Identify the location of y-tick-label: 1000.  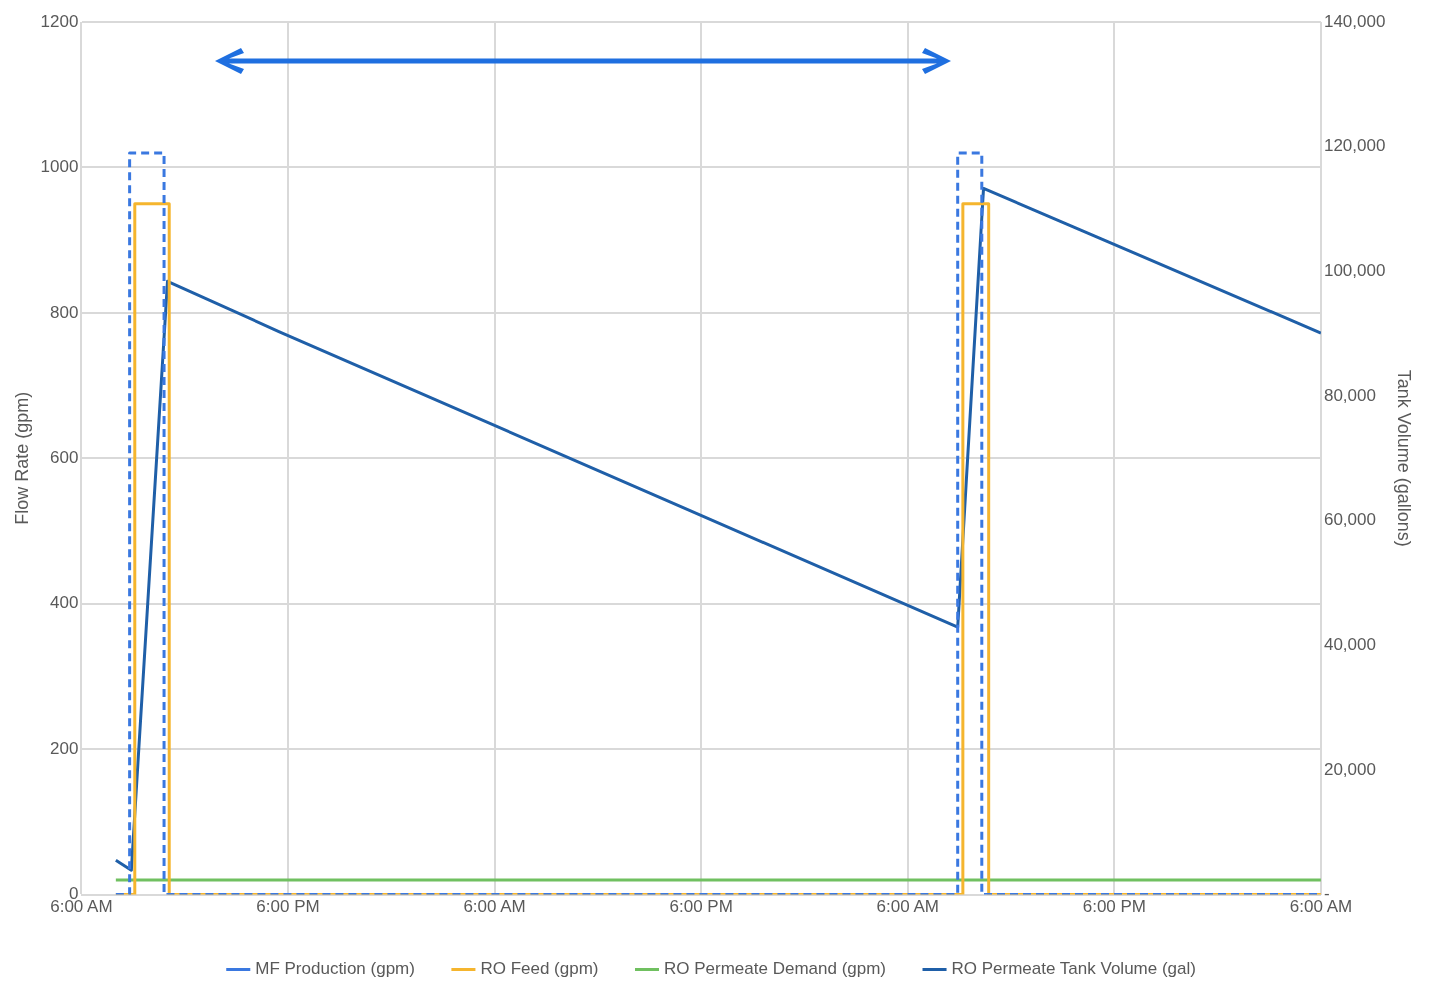
(59, 167).